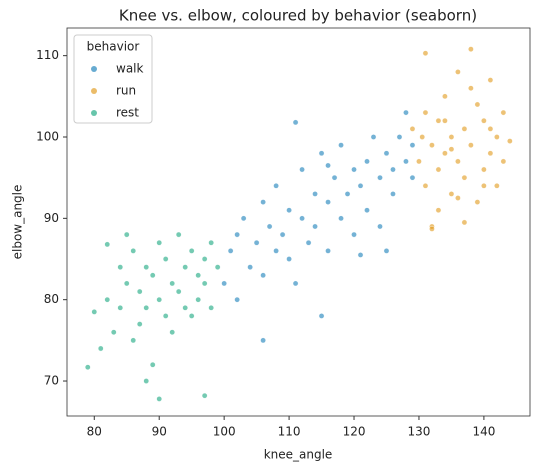 Image resolution: width=540 pixels, height=474 pixels. What do you see at coordinates (113, 79) in the screenshot?
I see `legend-box` at bounding box center [113, 79].